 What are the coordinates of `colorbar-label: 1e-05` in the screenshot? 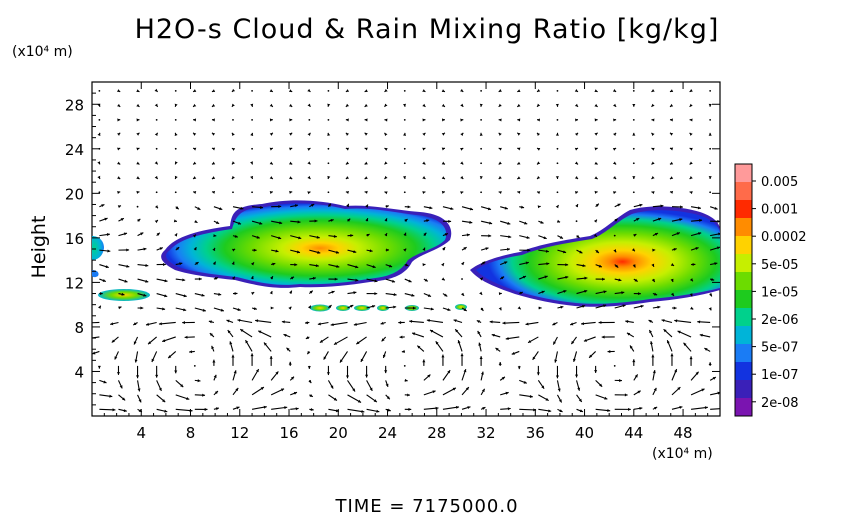 It's located at (780, 292).